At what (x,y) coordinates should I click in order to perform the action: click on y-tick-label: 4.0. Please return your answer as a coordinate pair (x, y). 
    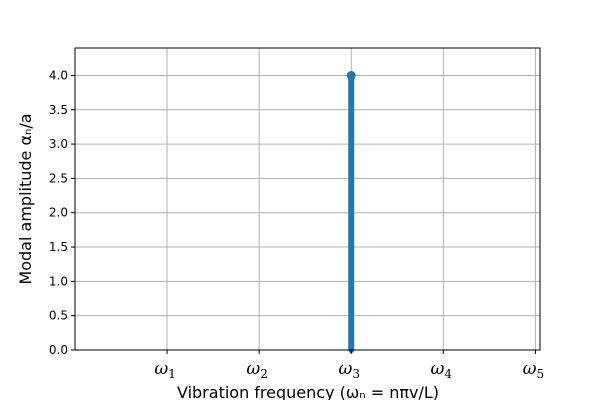
    Looking at the image, I should click on (58, 75).